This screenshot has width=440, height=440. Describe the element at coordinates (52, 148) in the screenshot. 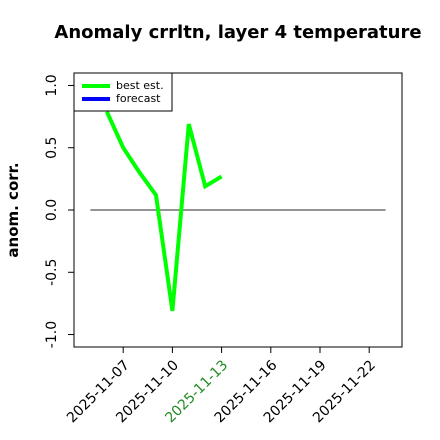

I see `y-tick-label: 0.5` at that location.